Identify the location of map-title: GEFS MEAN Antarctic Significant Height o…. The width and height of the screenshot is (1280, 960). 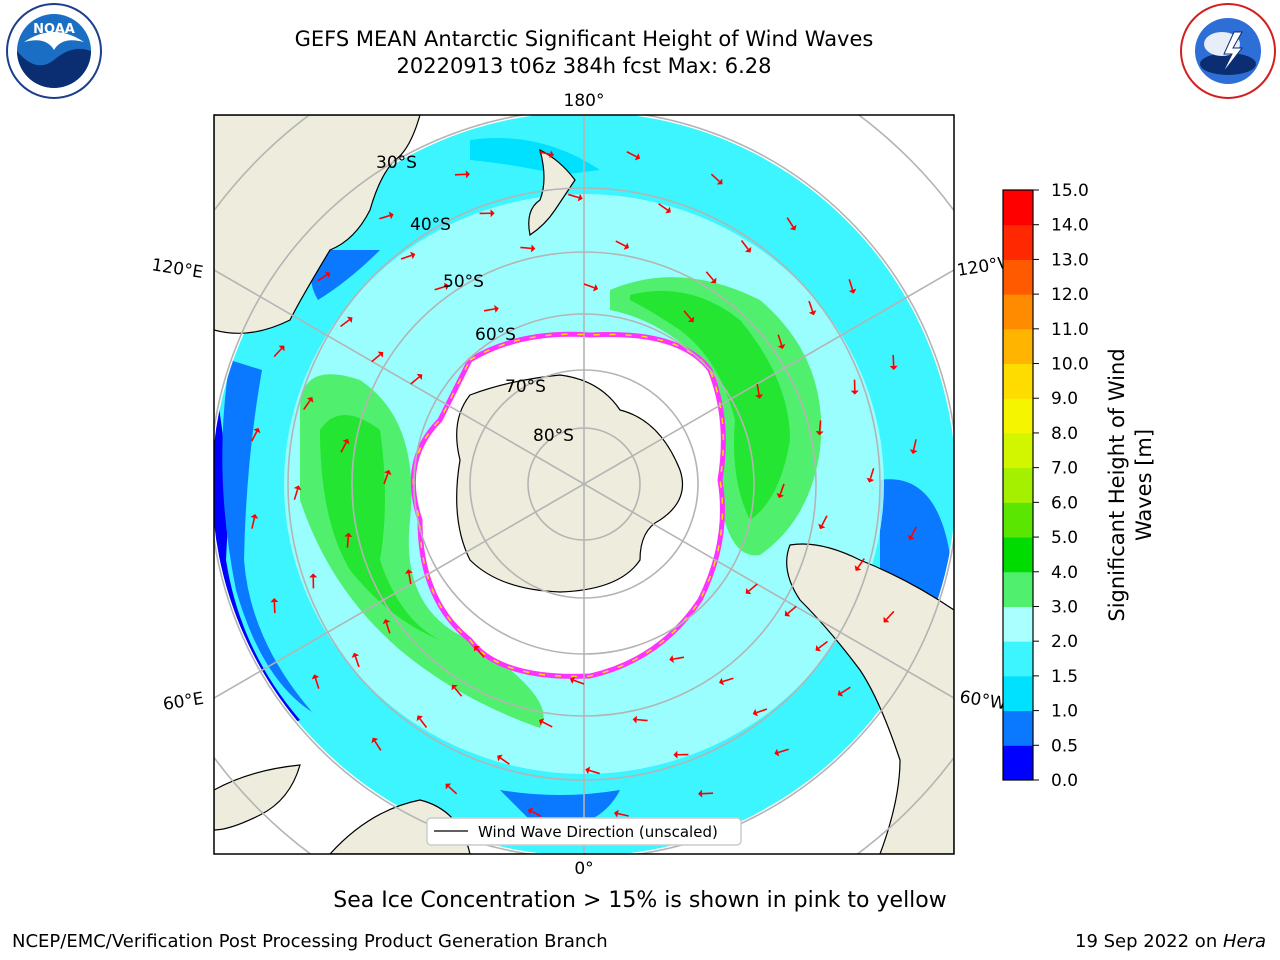
(584, 39).